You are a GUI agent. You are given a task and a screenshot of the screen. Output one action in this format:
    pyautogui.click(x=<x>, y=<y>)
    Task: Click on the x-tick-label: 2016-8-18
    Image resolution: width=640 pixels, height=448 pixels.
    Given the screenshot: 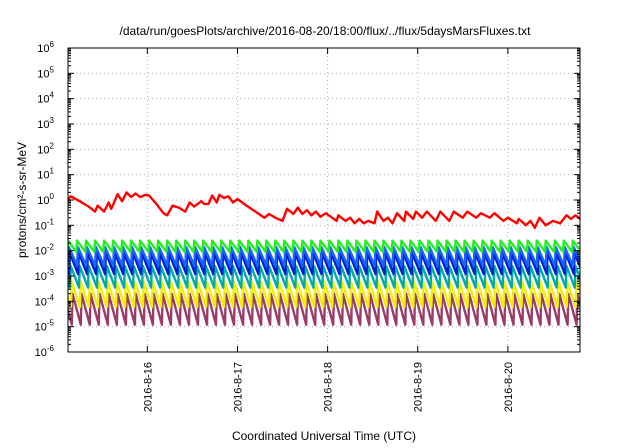 What is the action you would take?
    pyautogui.click(x=329, y=387)
    